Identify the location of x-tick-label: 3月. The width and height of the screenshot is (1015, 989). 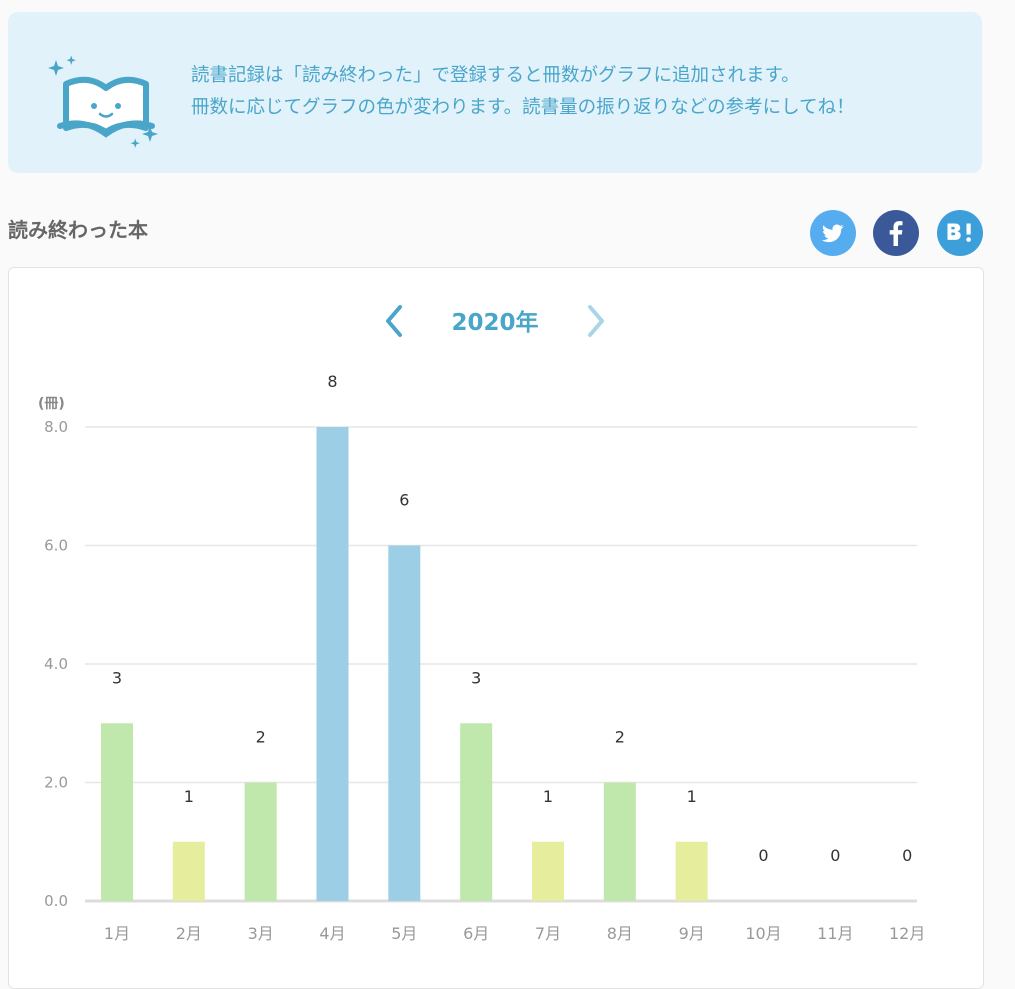
(261, 933).